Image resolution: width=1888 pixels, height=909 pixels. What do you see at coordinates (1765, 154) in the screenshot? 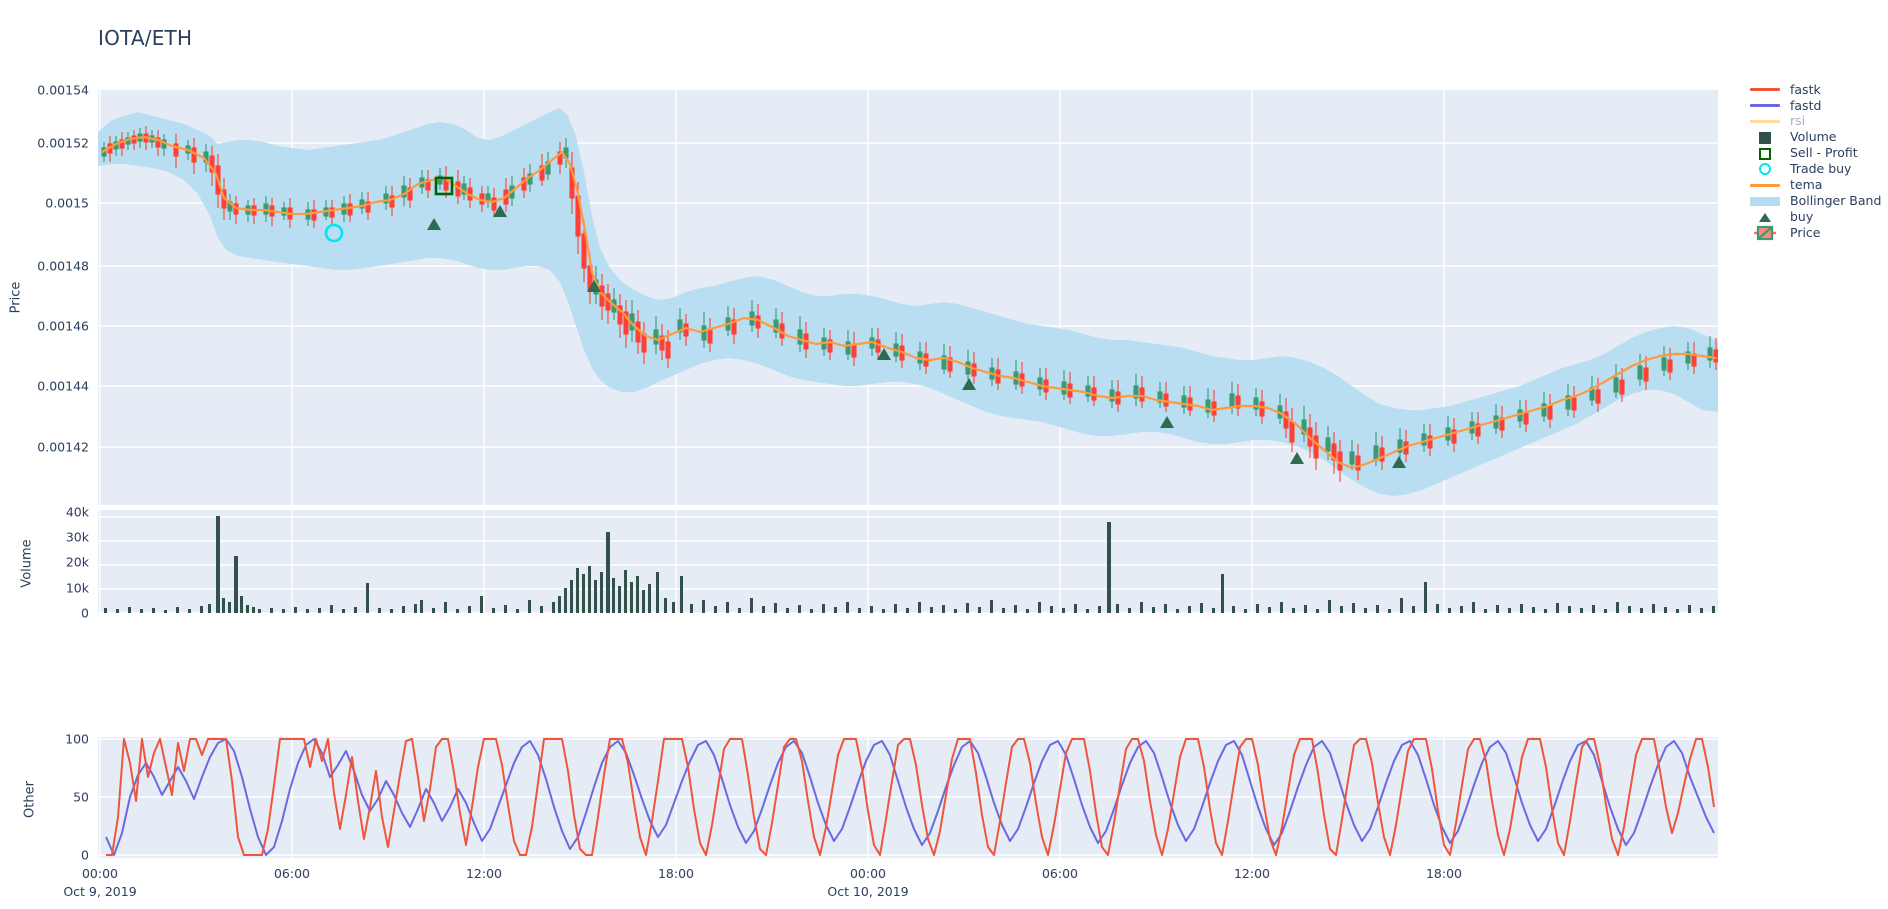
I see `sell-profit-square-icon` at bounding box center [1765, 154].